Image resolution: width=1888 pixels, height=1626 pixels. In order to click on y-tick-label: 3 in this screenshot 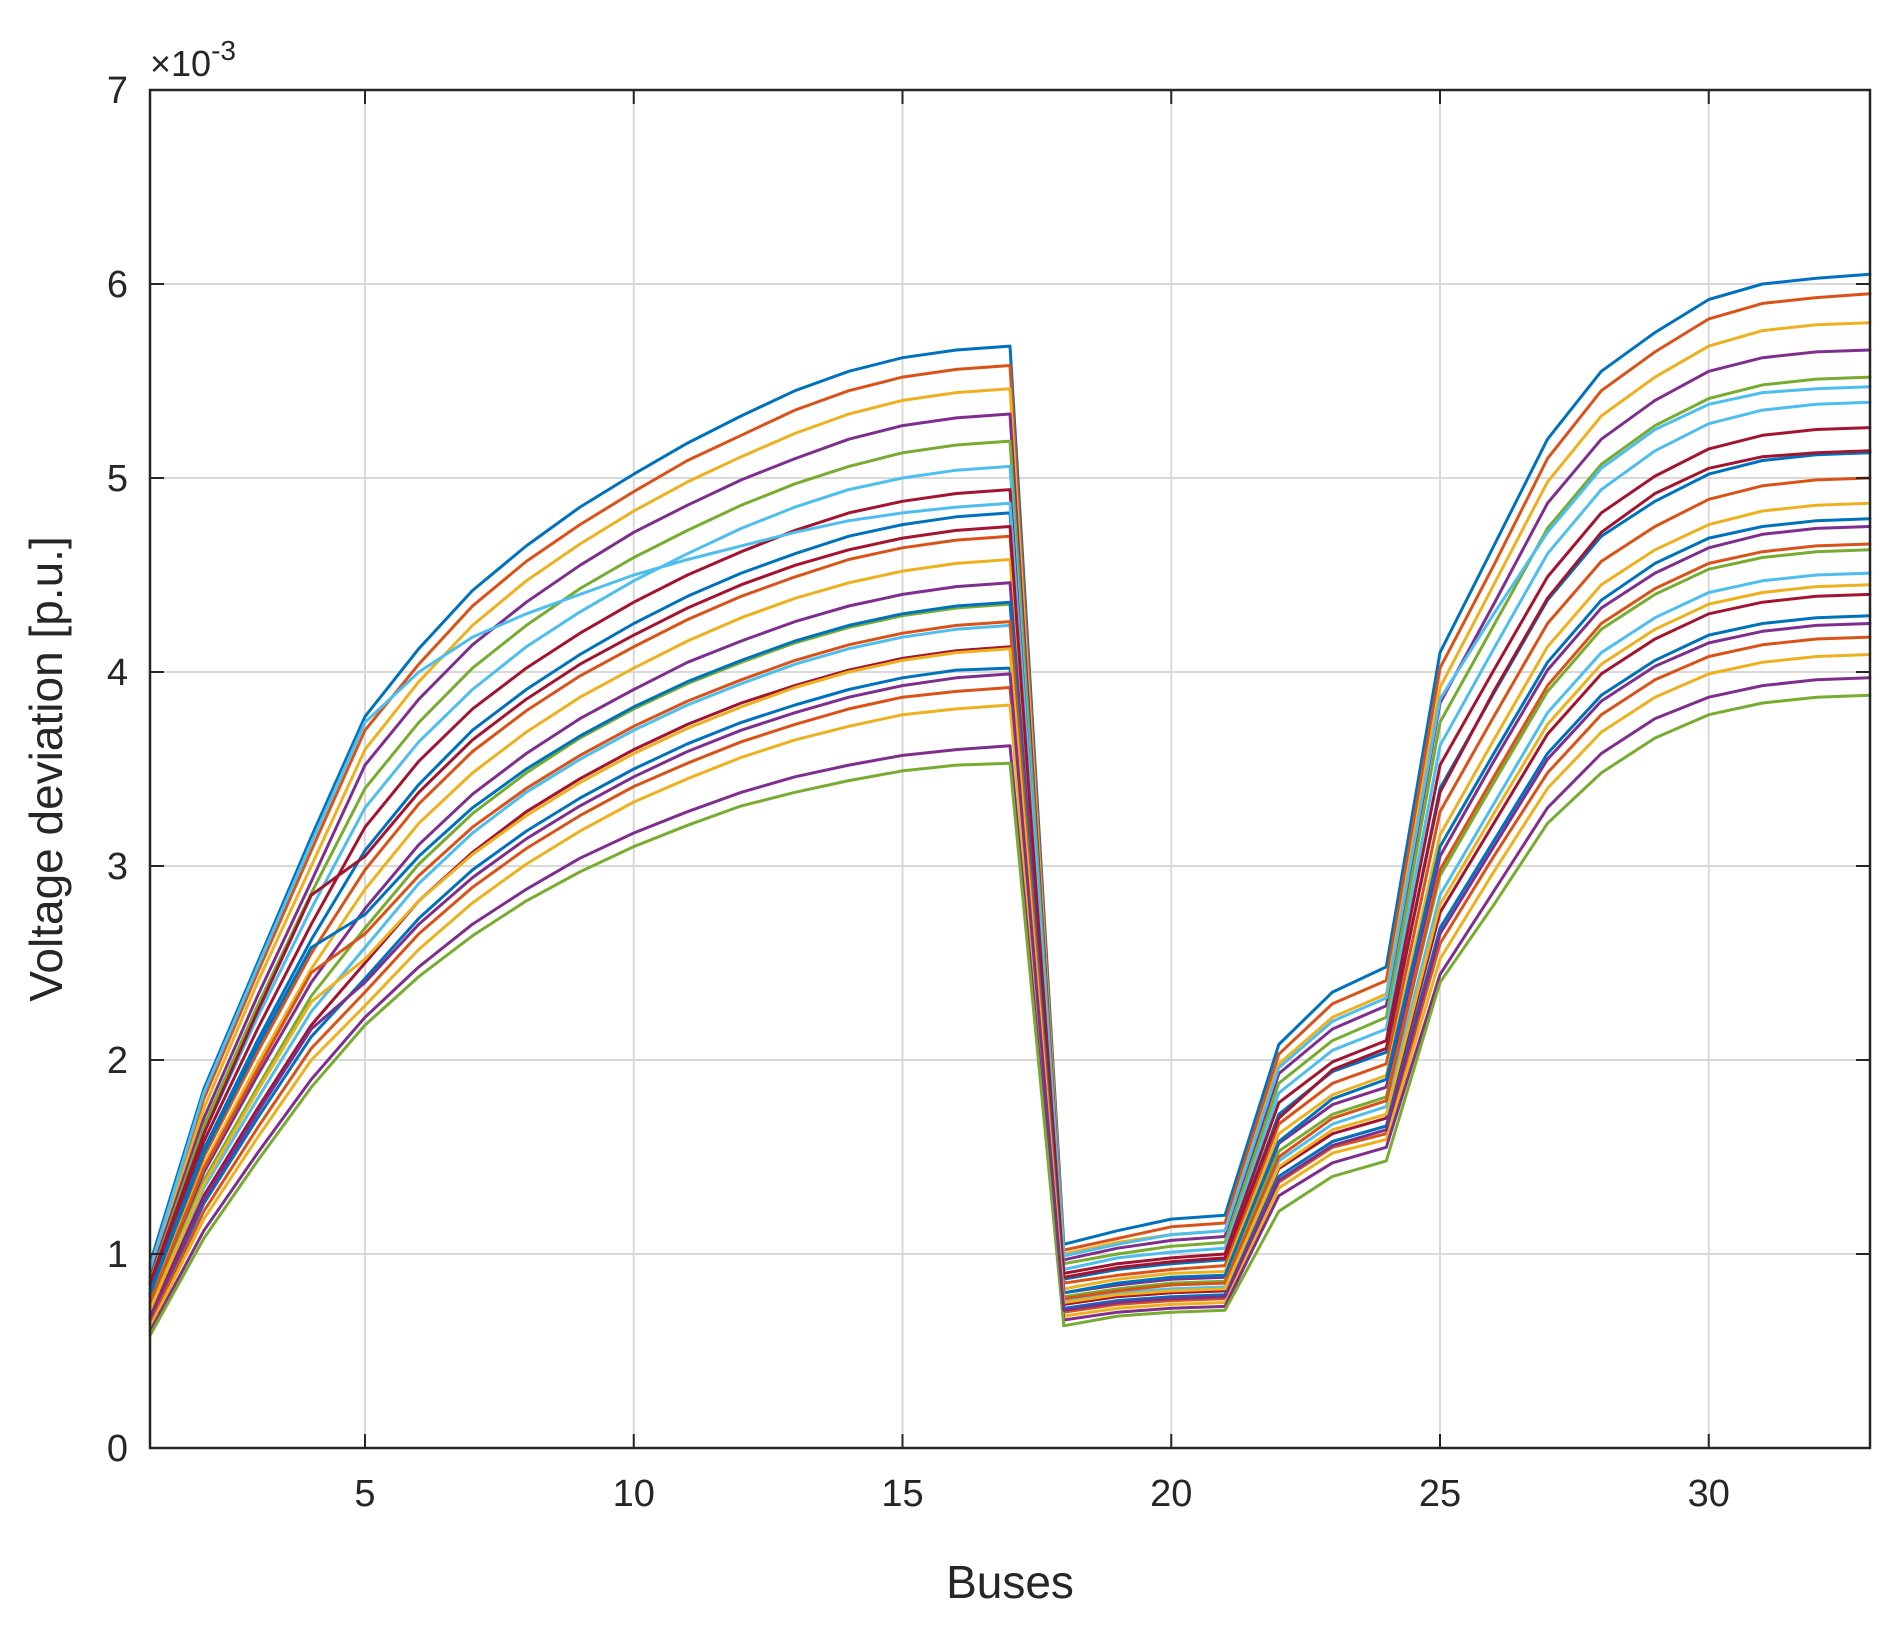, I will do `click(117, 867)`.